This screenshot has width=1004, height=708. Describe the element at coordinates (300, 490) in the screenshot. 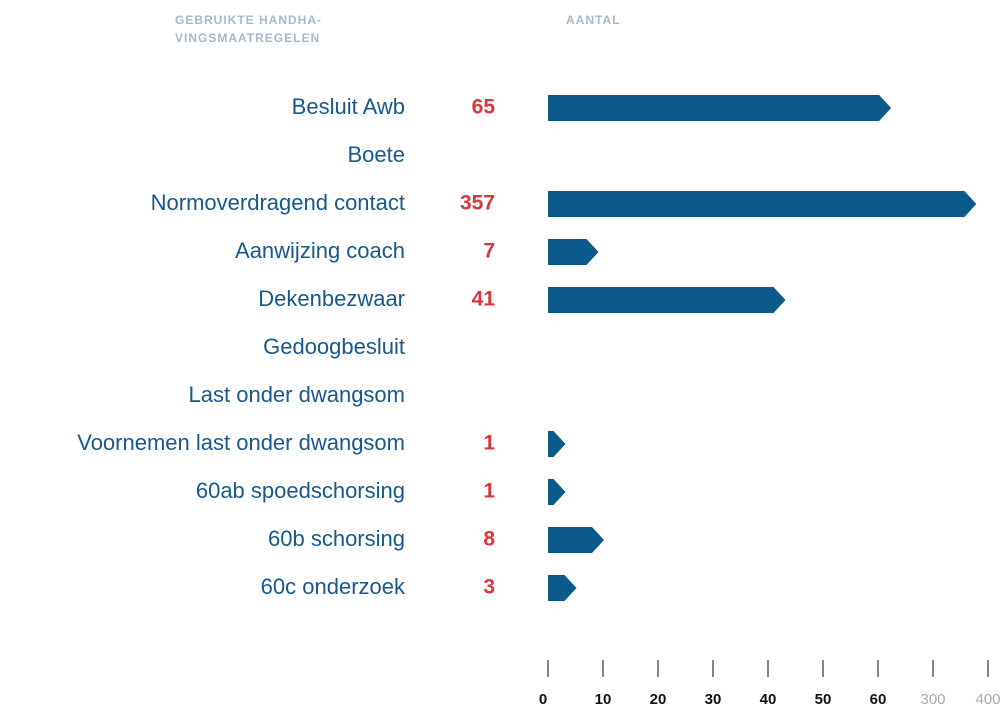

I see `category-label: 60ab spoedschorsing` at that location.